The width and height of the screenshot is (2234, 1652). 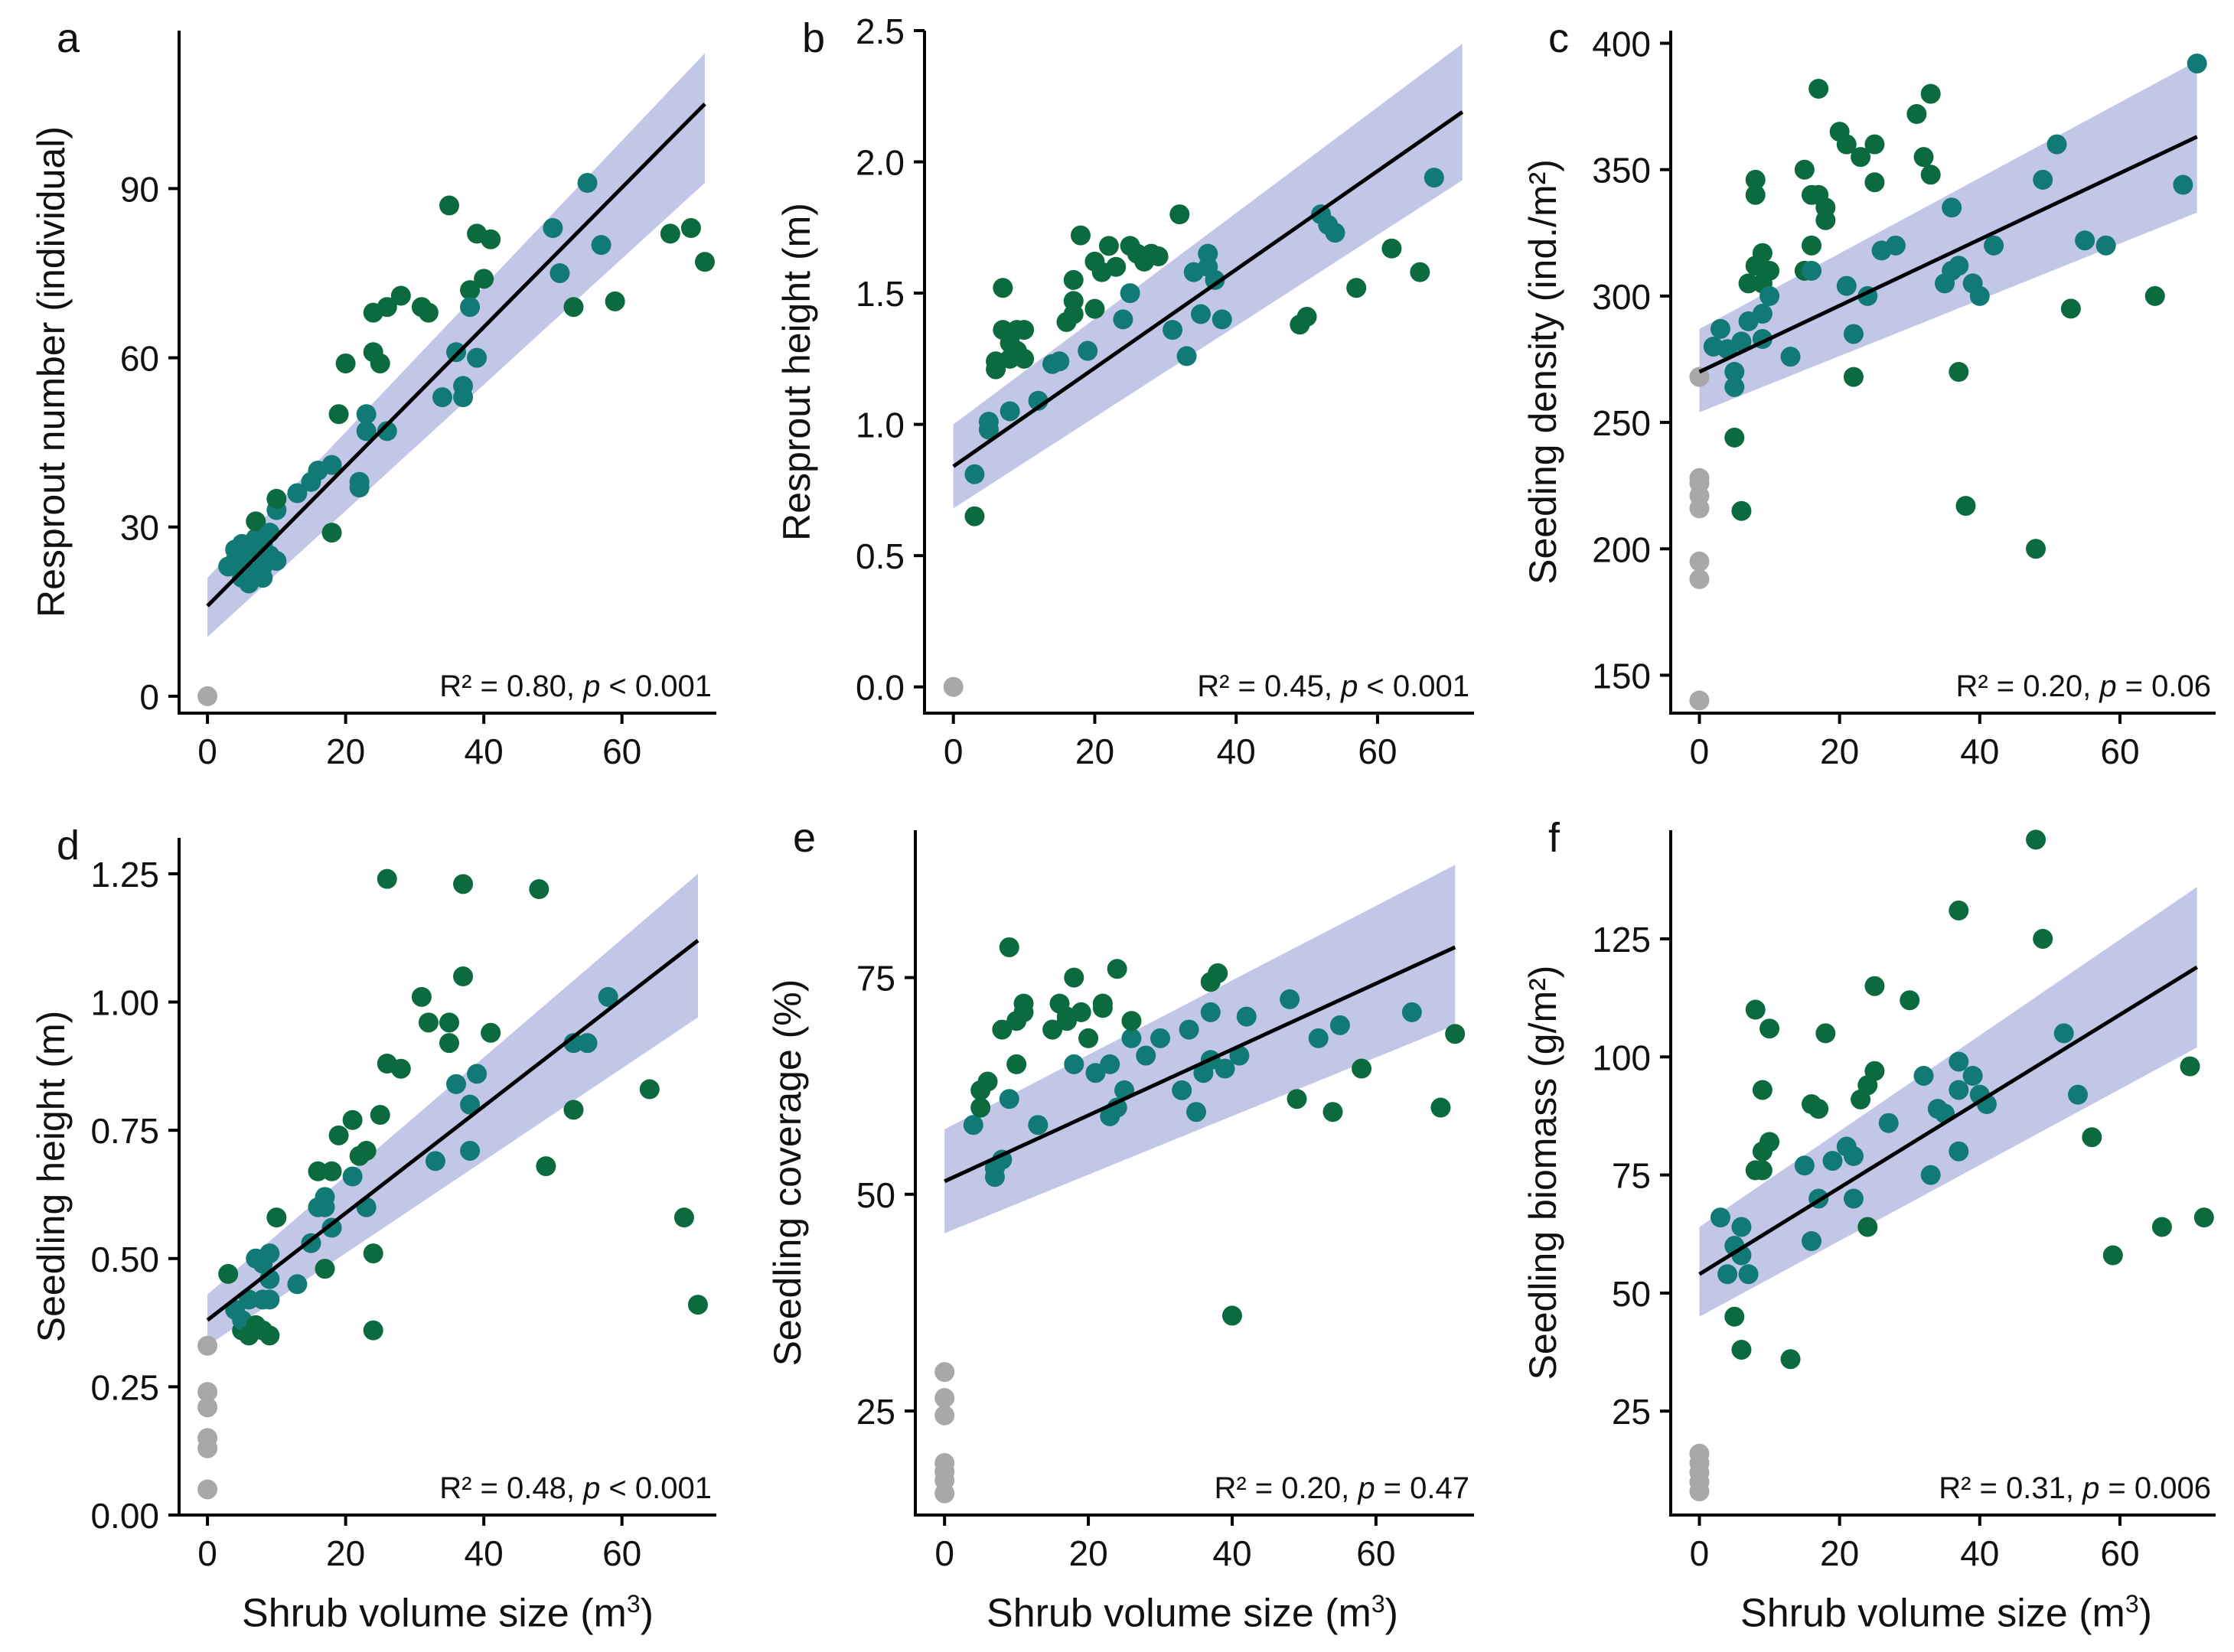 What do you see at coordinates (1342, 1488) in the screenshot?
I see `stats-annotation: R² = 0.20, p = 0.47` at bounding box center [1342, 1488].